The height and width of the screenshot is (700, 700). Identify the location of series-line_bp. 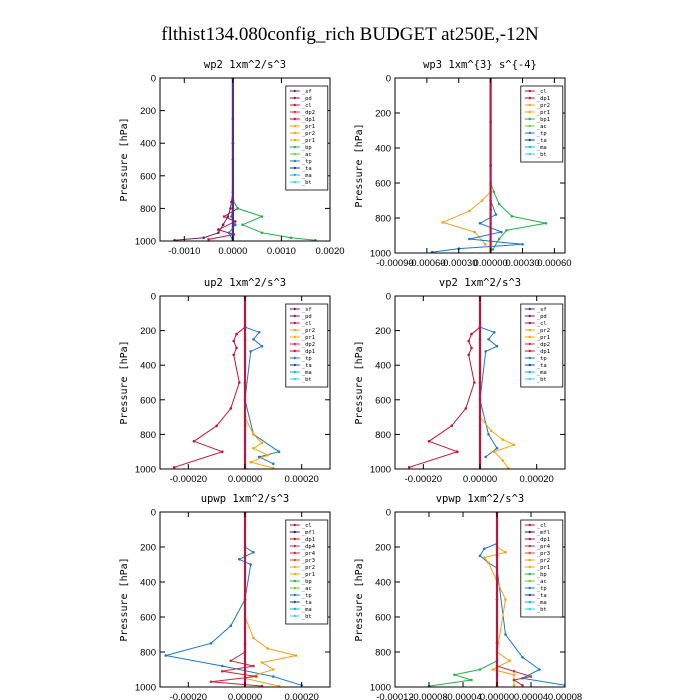
(463, 599).